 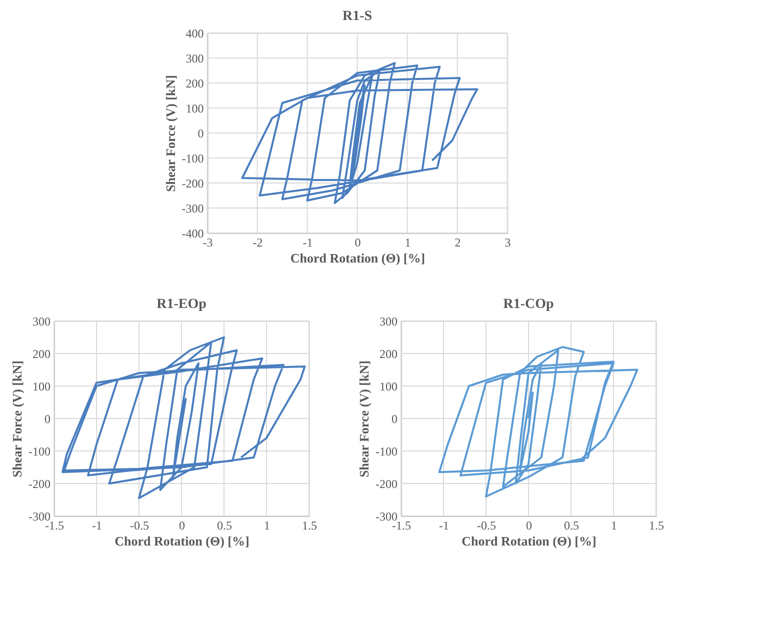 I want to click on x-tick-label: -3, so click(x=207, y=243).